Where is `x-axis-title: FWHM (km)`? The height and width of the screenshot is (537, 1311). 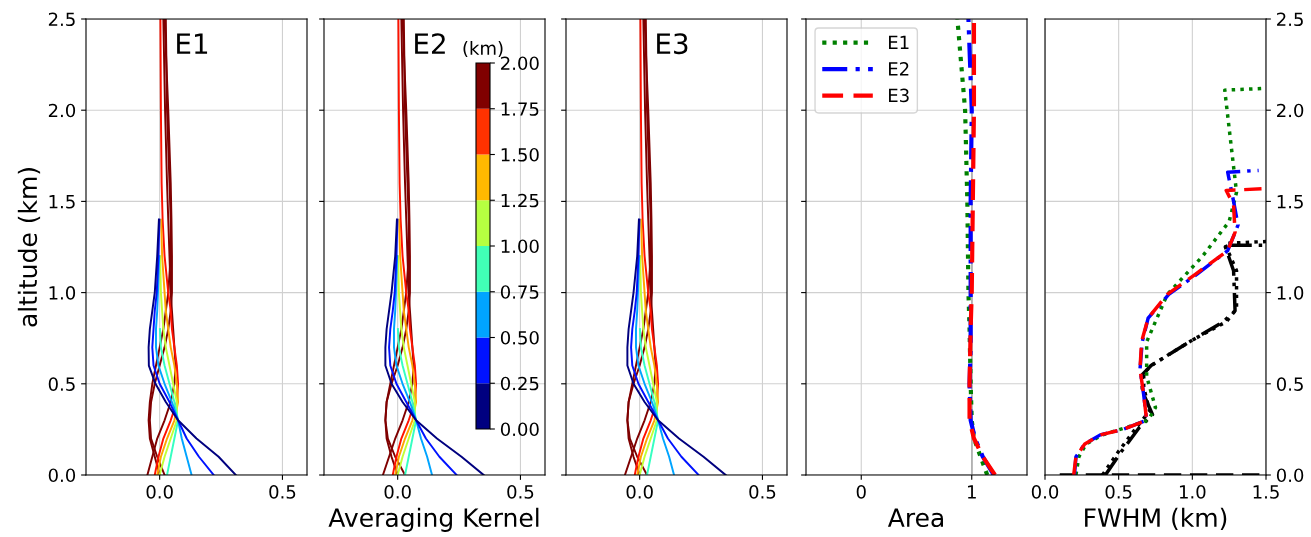
x-axis-title: FWHM (km) is located at coordinates (1156, 519).